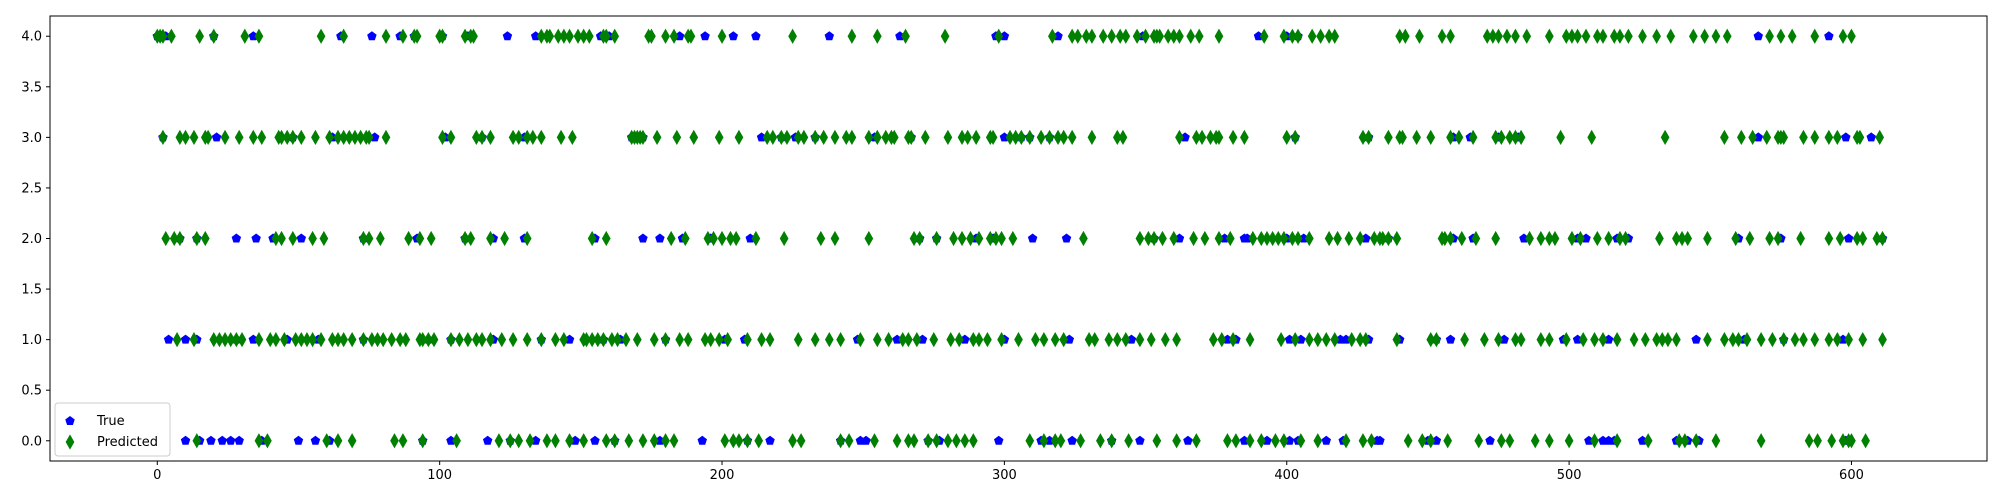 The image size is (2000, 500). Describe the element at coordinates (31, 340) in the screenshot. I see `y-tick-label: 1.0` at that location.